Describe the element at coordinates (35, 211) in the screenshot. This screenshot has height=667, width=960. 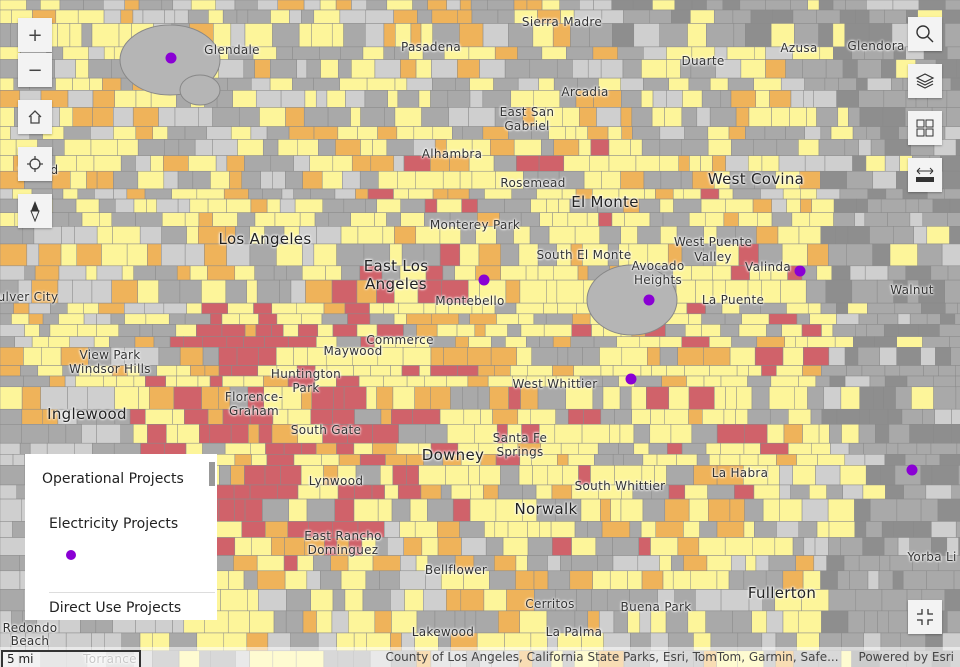
I see `compass-button` at that location.